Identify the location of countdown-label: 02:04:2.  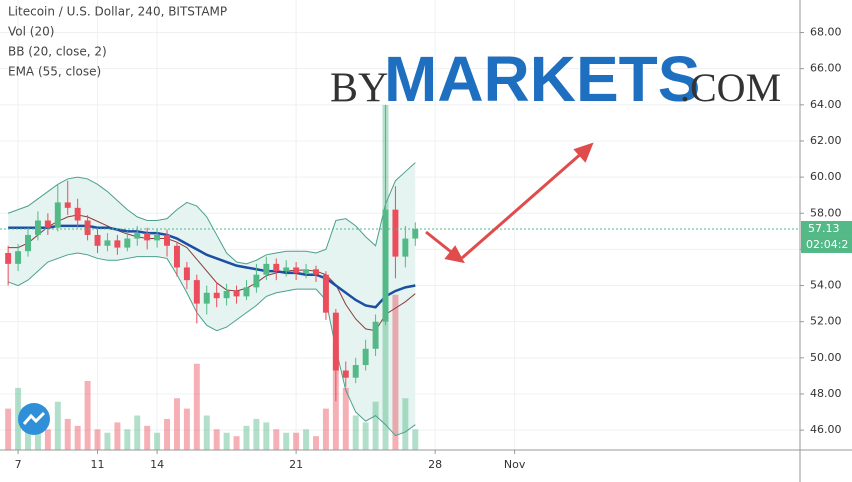
(827, 244).